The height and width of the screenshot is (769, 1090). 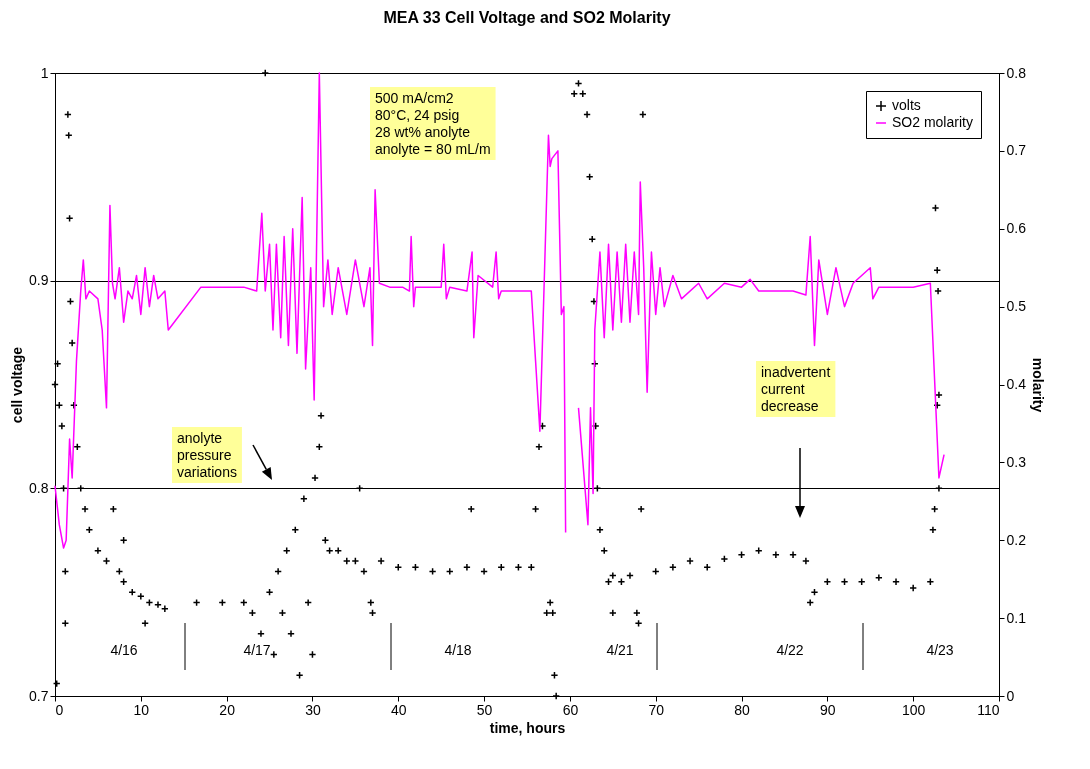 I want to click on y2-tick-label: 0.7, so click(x=1016, y=150).